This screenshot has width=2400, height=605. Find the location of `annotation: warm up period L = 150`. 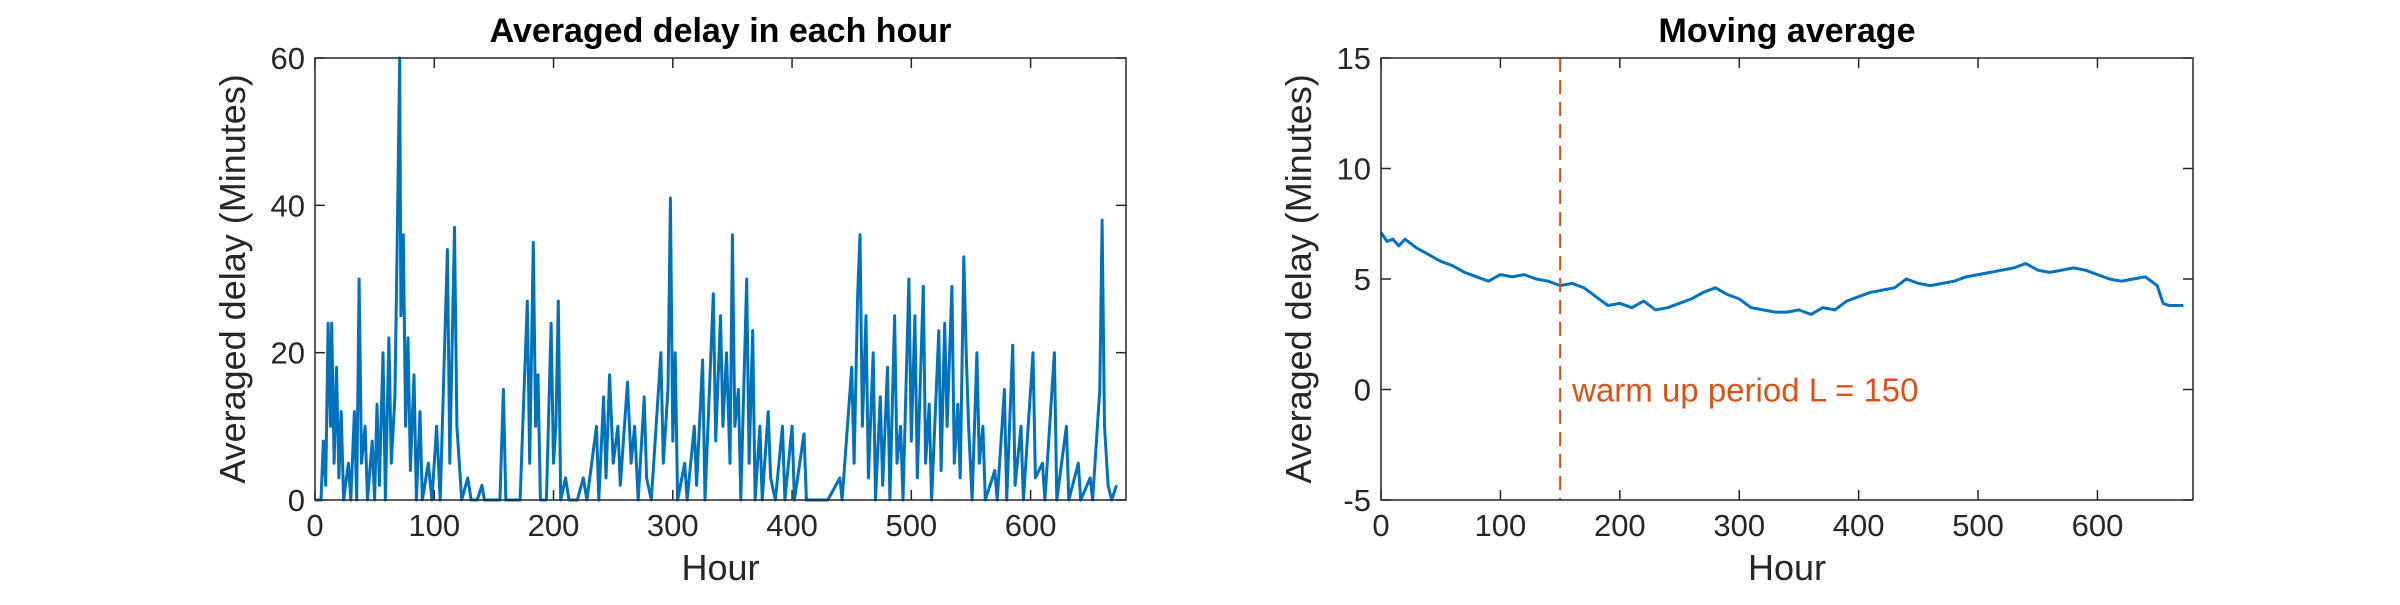

annotation: warm up period L = 150 is located at coordinates (1744, 390).